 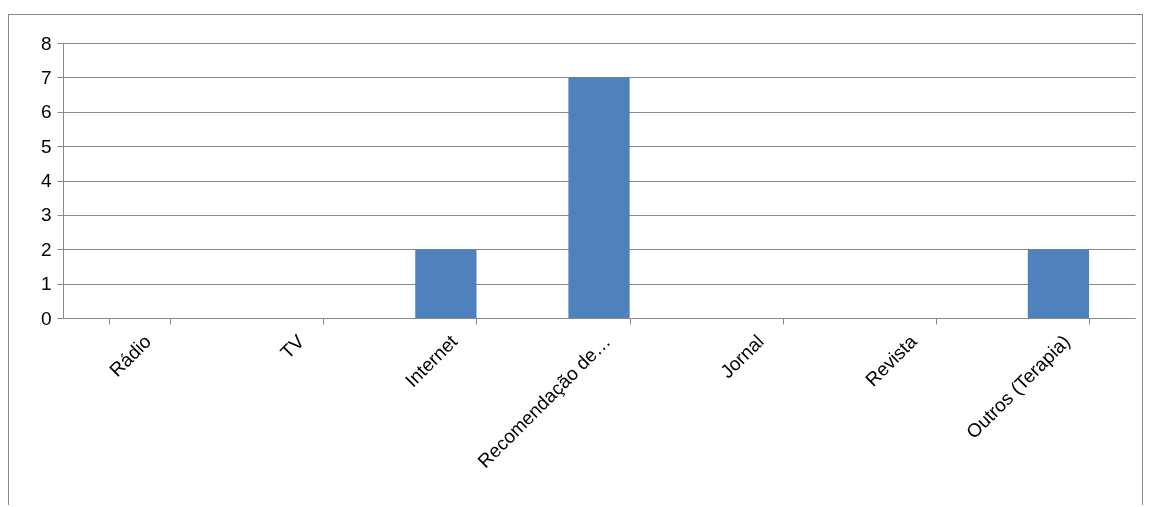 What do you see at coordinates (46, 284) in the screenshot?
I see `y-tick-label: 1` at bounding box center [46, 284].